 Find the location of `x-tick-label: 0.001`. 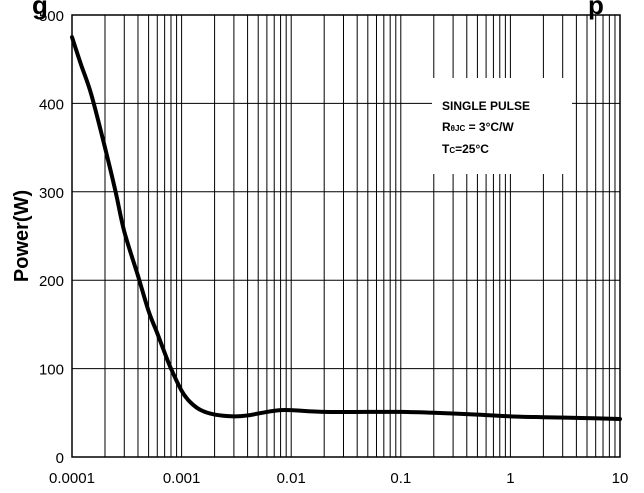

x-tick-label: 0.001 is located at coordinates (182, 478).